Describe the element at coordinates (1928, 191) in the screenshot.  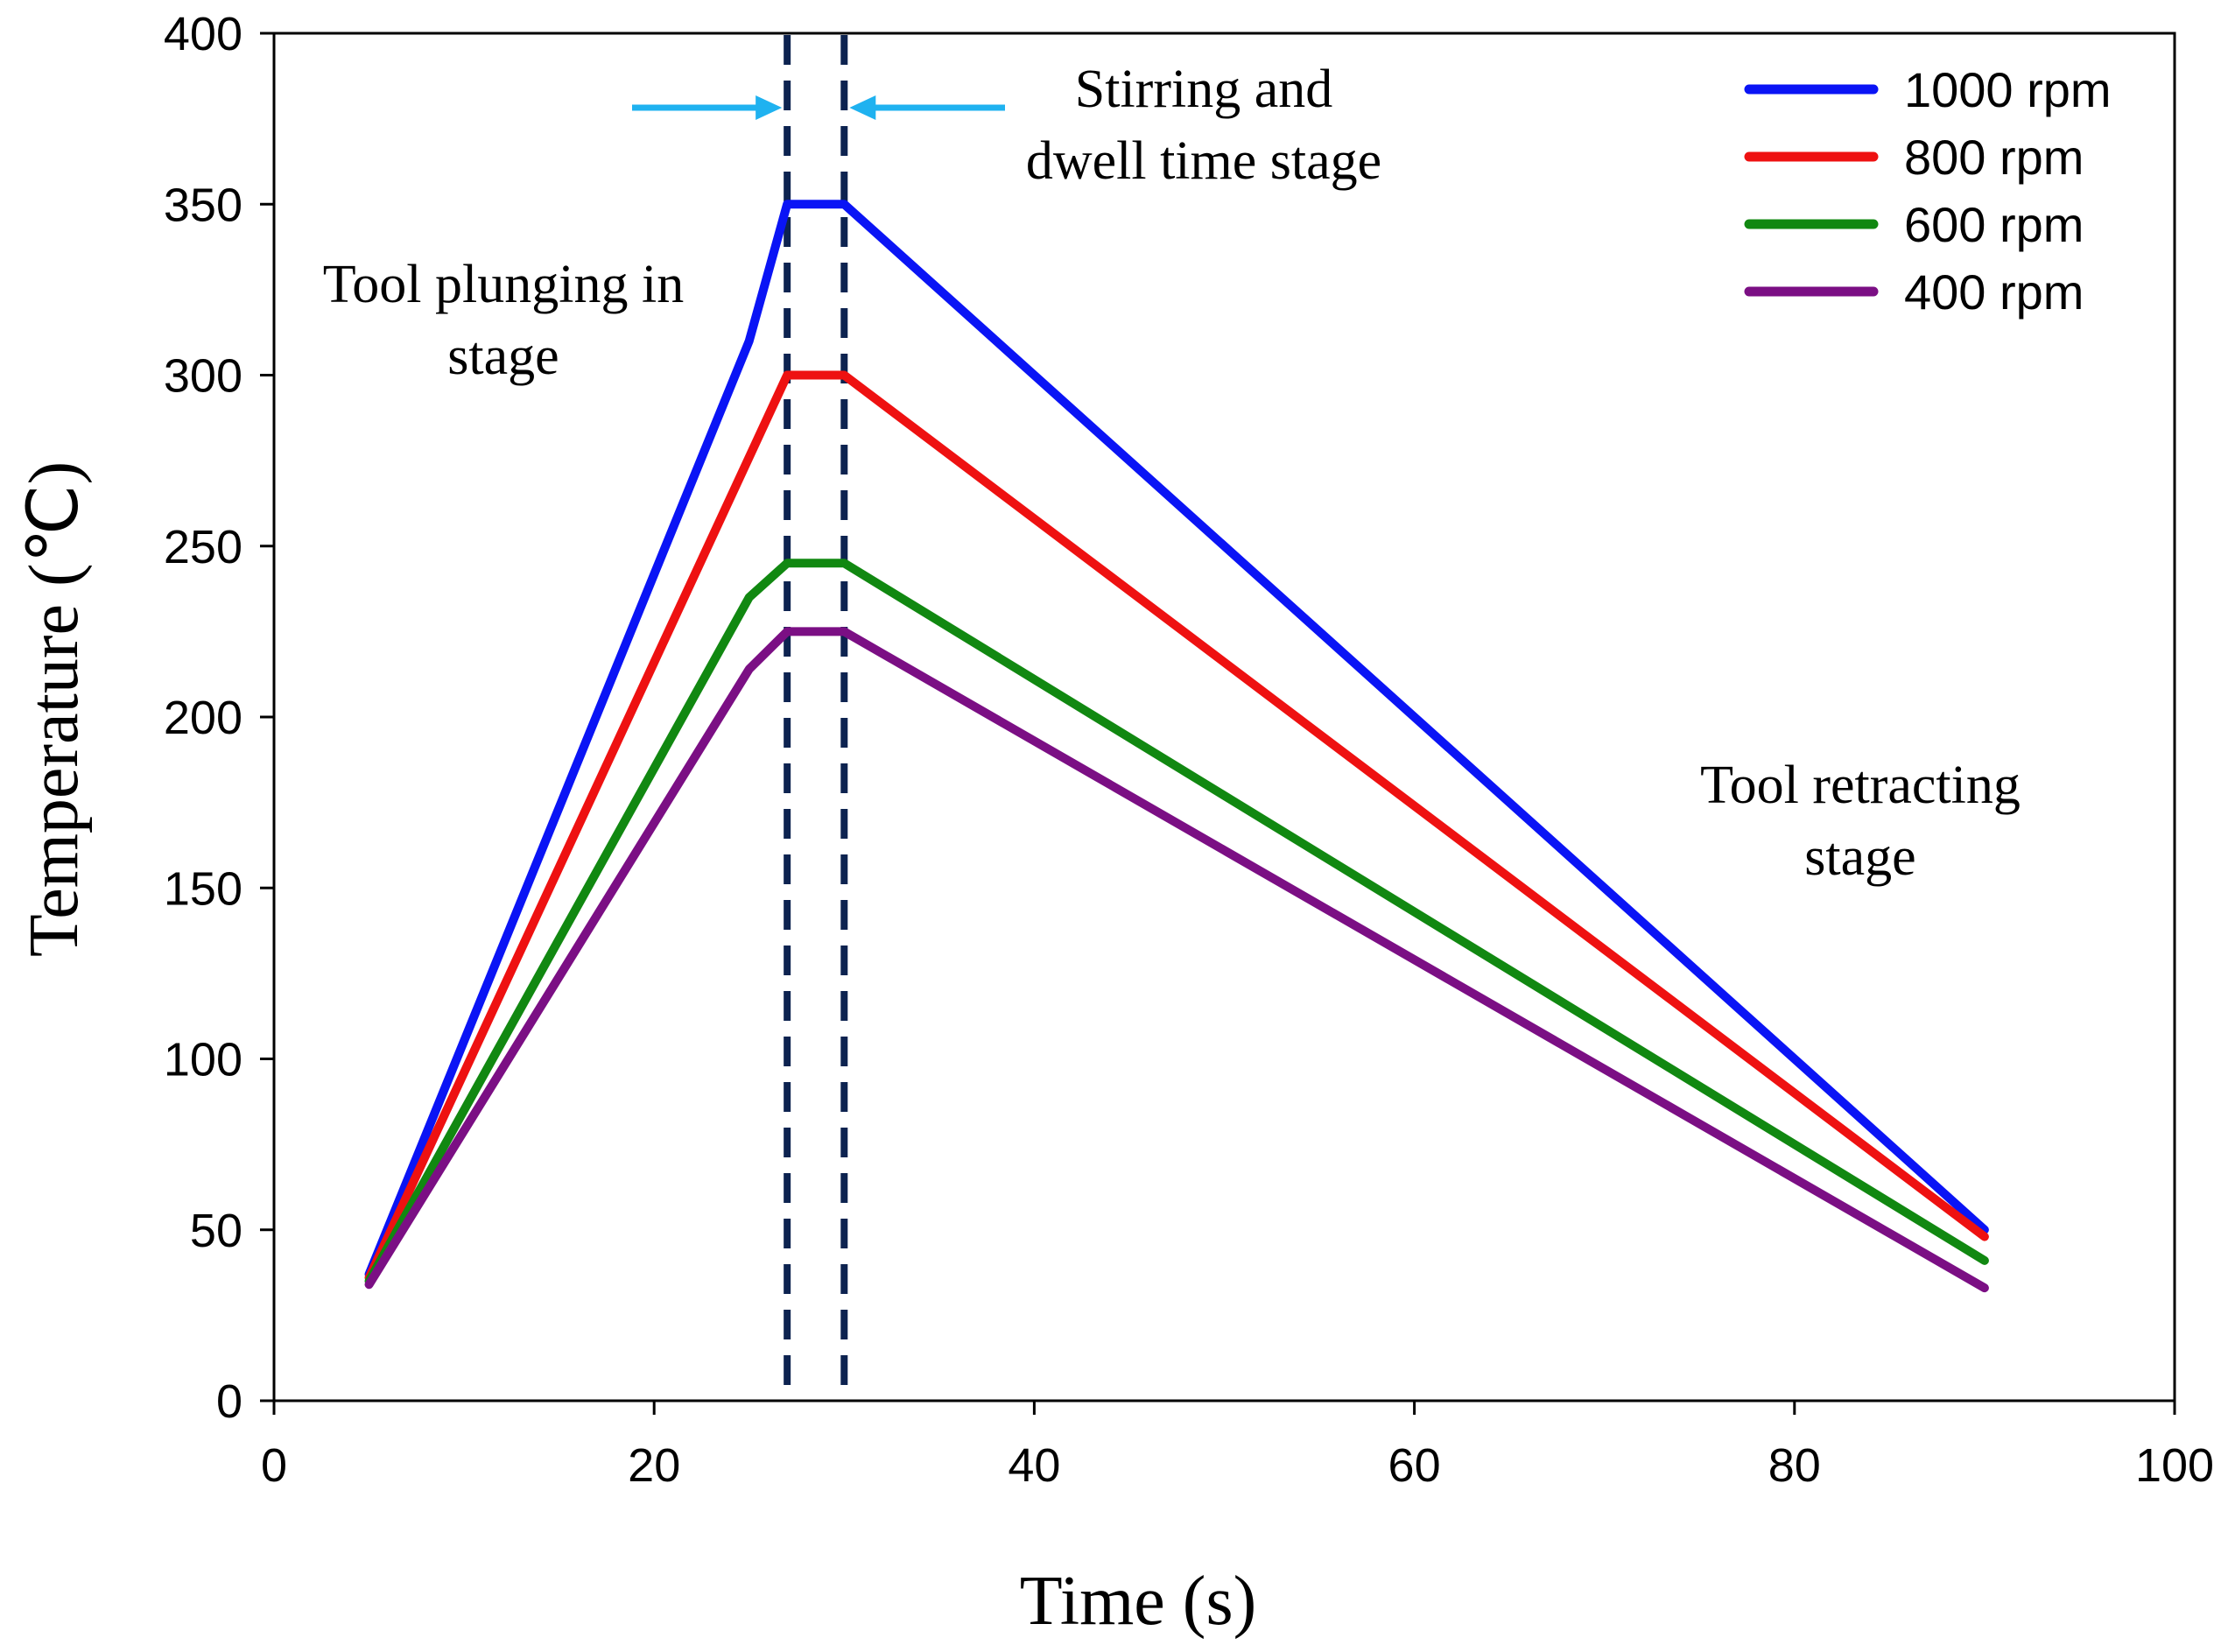
I see `legend: 1000 rpm 800 rpm 600 rpm 400 rpm` at that location.